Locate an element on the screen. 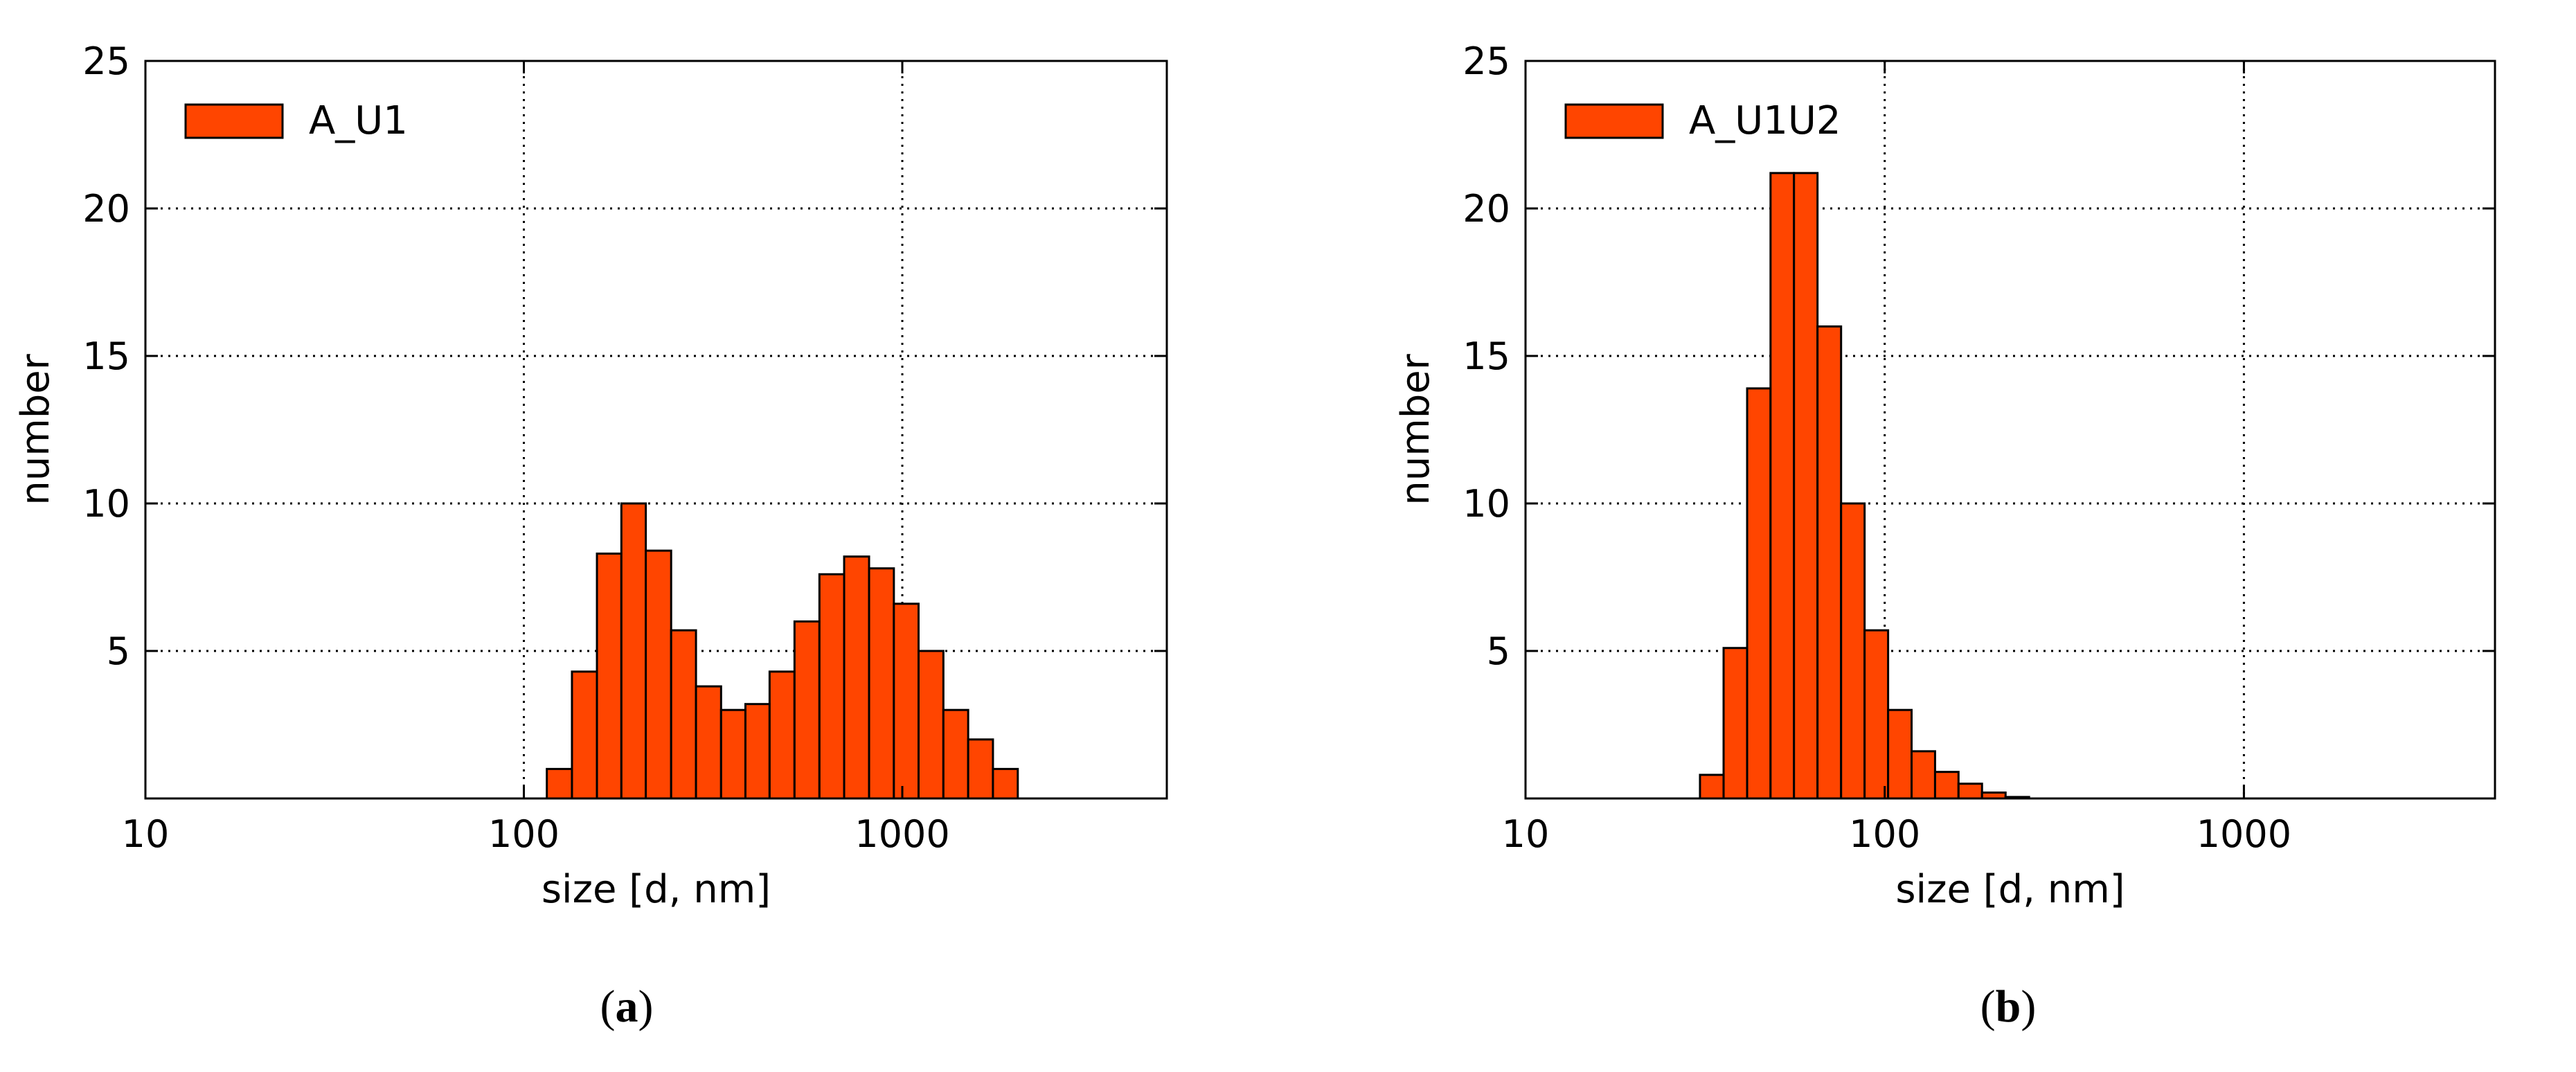 The image size is (2576, 1072). panel-caption: (a) is located at coordinates (627, 1006).